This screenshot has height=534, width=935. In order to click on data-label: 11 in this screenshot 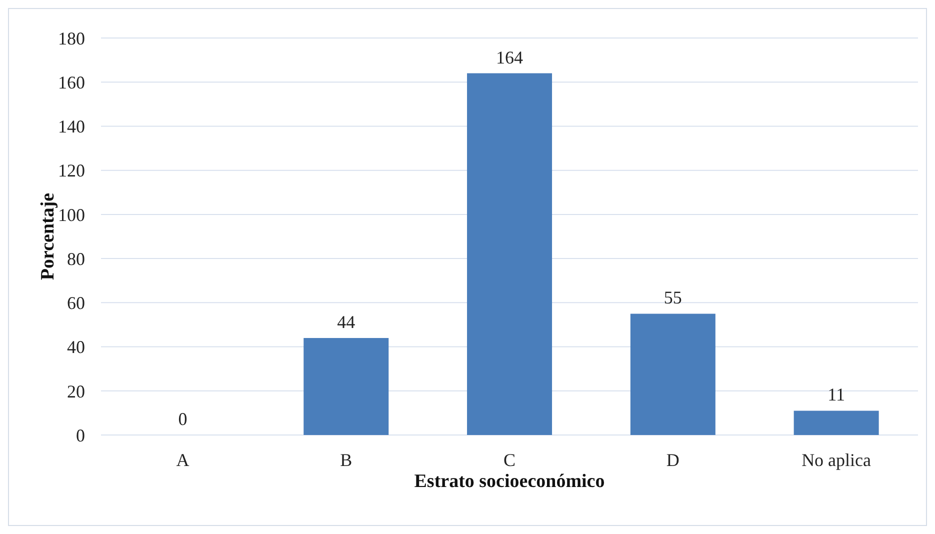, I will do `click(836, 394)`.